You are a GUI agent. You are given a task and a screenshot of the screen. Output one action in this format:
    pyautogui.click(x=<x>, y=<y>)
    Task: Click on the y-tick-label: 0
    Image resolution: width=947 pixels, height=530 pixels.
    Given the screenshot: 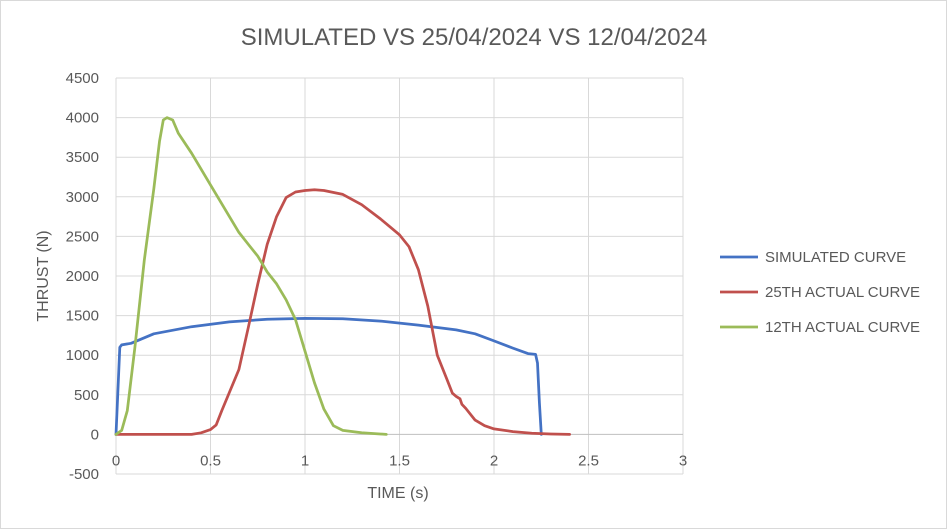 What is the action you would take?
    pyautogui.click(x=95, y=434)
    